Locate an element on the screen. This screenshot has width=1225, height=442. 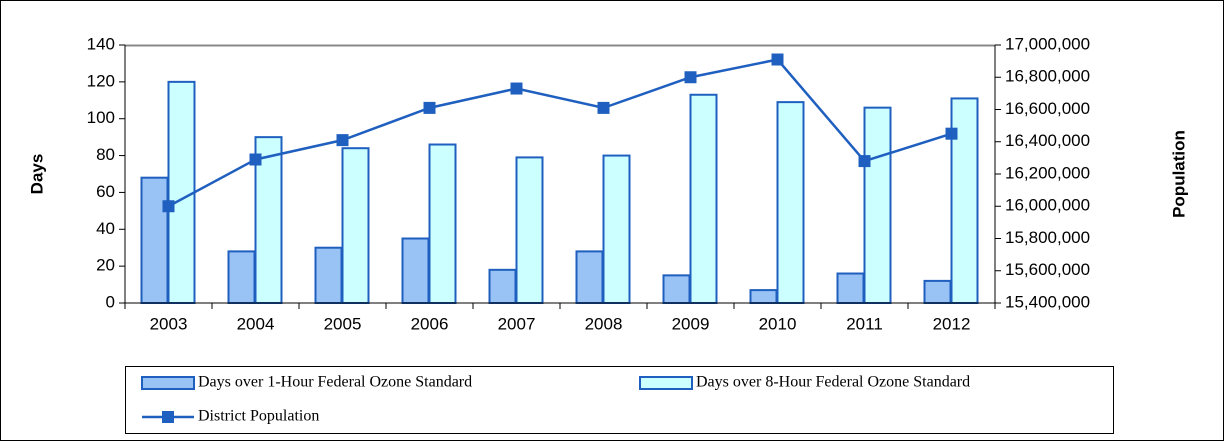
x-tick-label: 2012 is located at coordinates (952, 323).